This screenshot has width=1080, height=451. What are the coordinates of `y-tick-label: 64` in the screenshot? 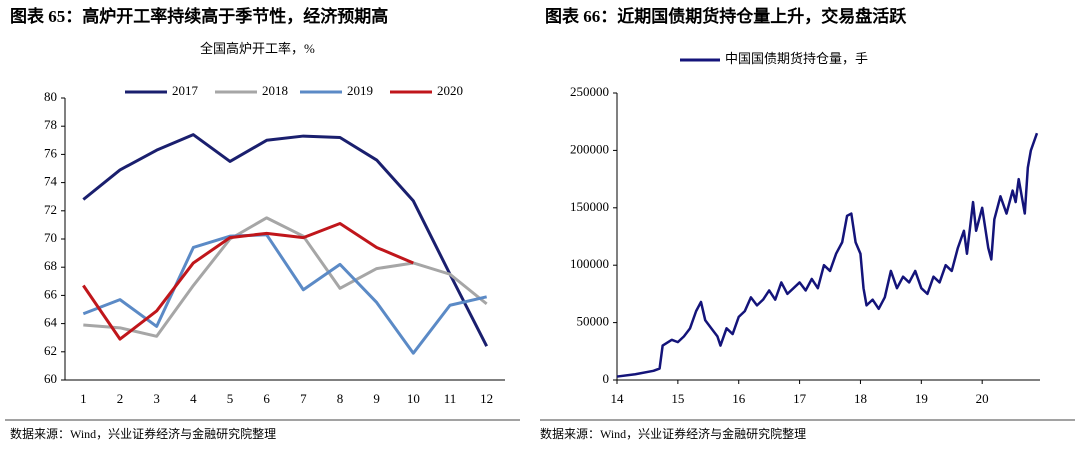 It's located at (51, 322).